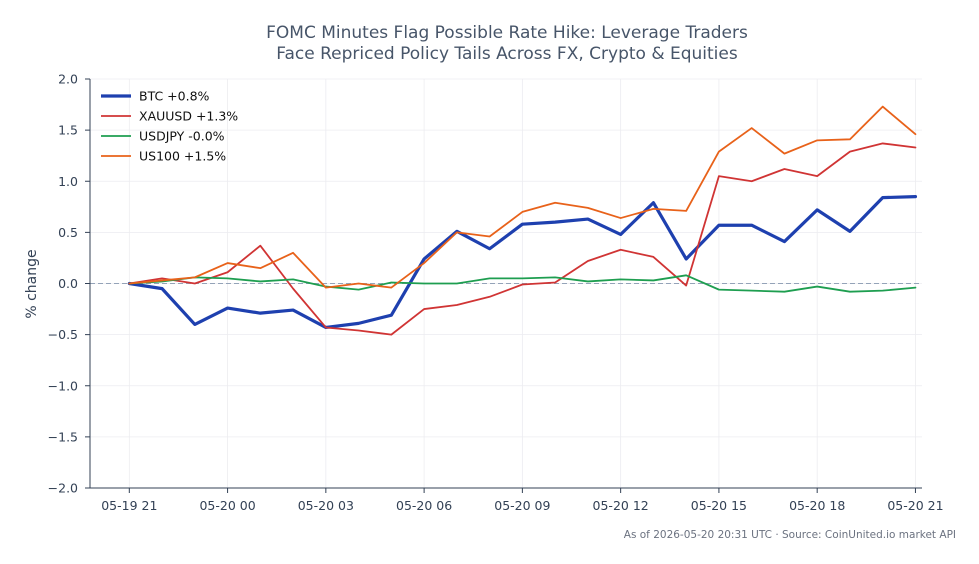 This screenshot has height=564, width=979. Describe the element at coordinates (915, 505) in the screenshot. I see `x-tick-label: 05-20 21` at that location.